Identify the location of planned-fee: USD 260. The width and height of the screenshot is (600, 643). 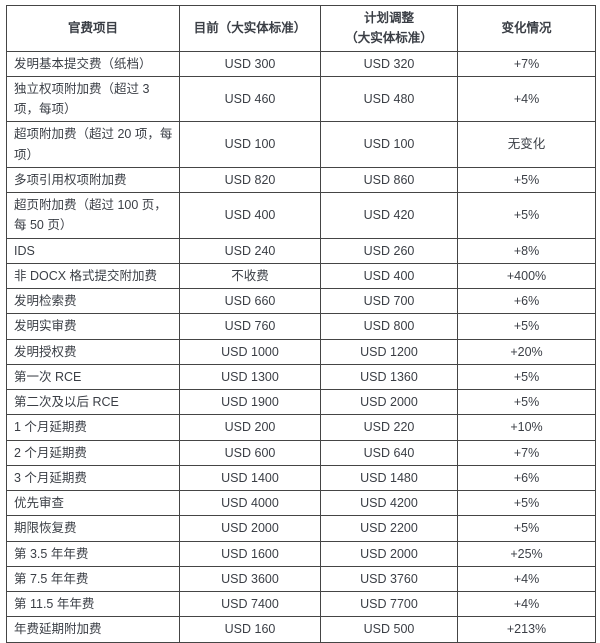
(389, 250).